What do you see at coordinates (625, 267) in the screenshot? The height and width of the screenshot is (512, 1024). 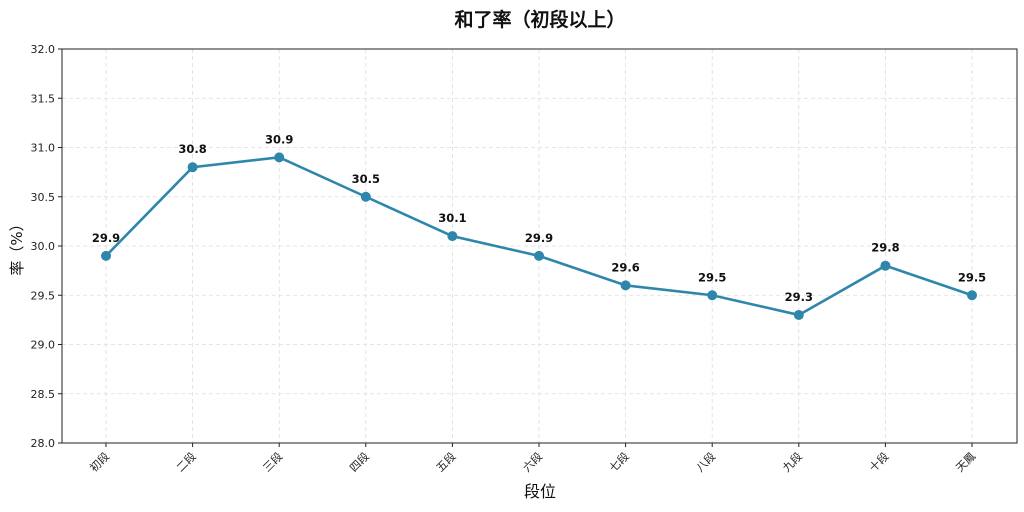 I see `data-label: 29.6` at bounding box center [625, 267].